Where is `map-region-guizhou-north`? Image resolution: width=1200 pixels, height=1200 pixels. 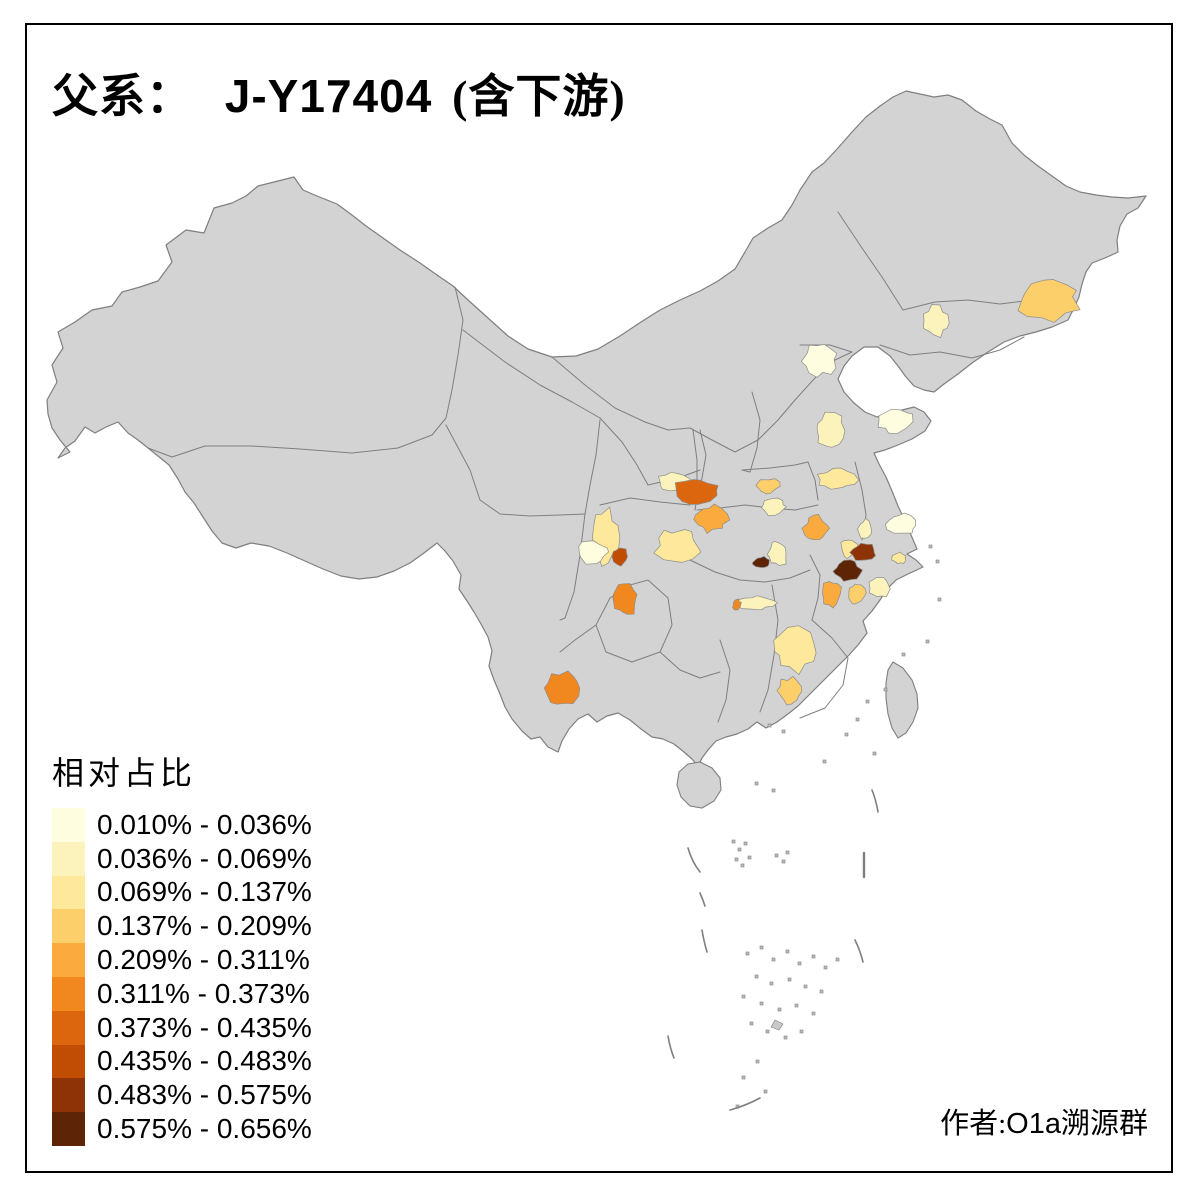
map-region-guizhou-north is located at coordinates (625, 599).